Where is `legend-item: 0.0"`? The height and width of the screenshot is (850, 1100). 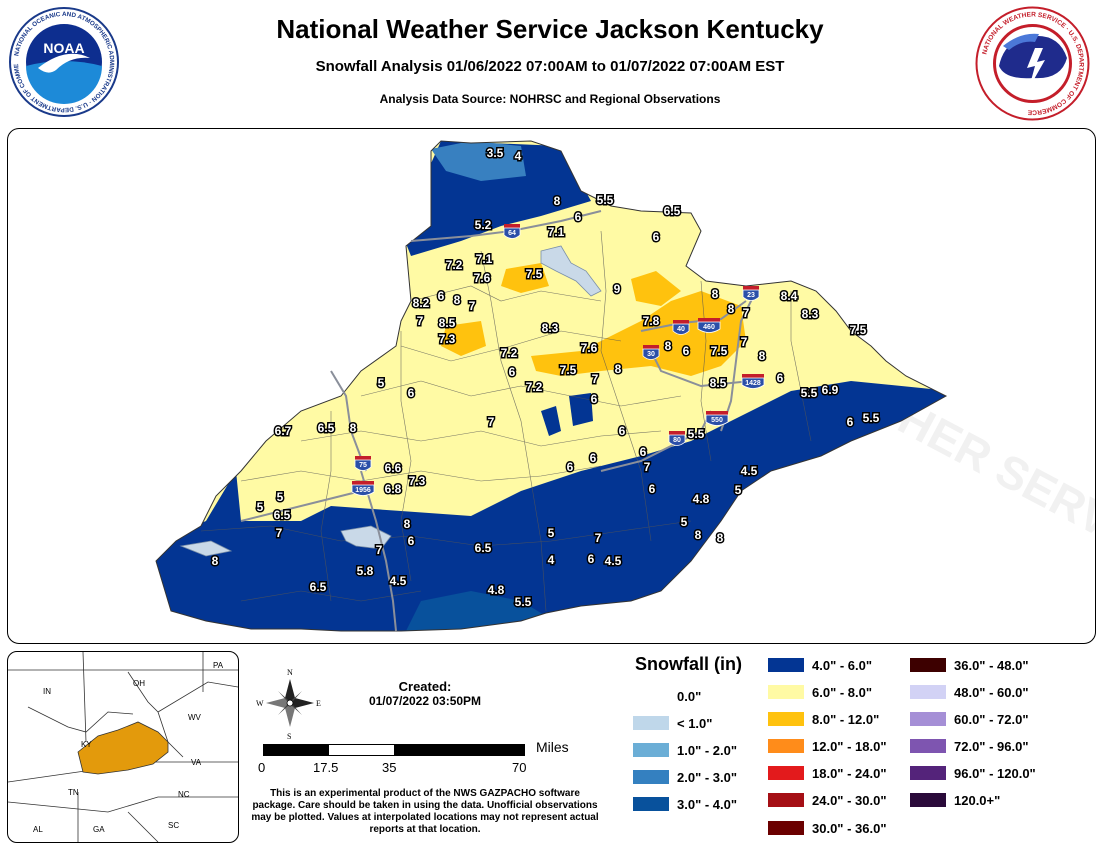
legend-item: 0.0" is located at coordinates (667, 696).